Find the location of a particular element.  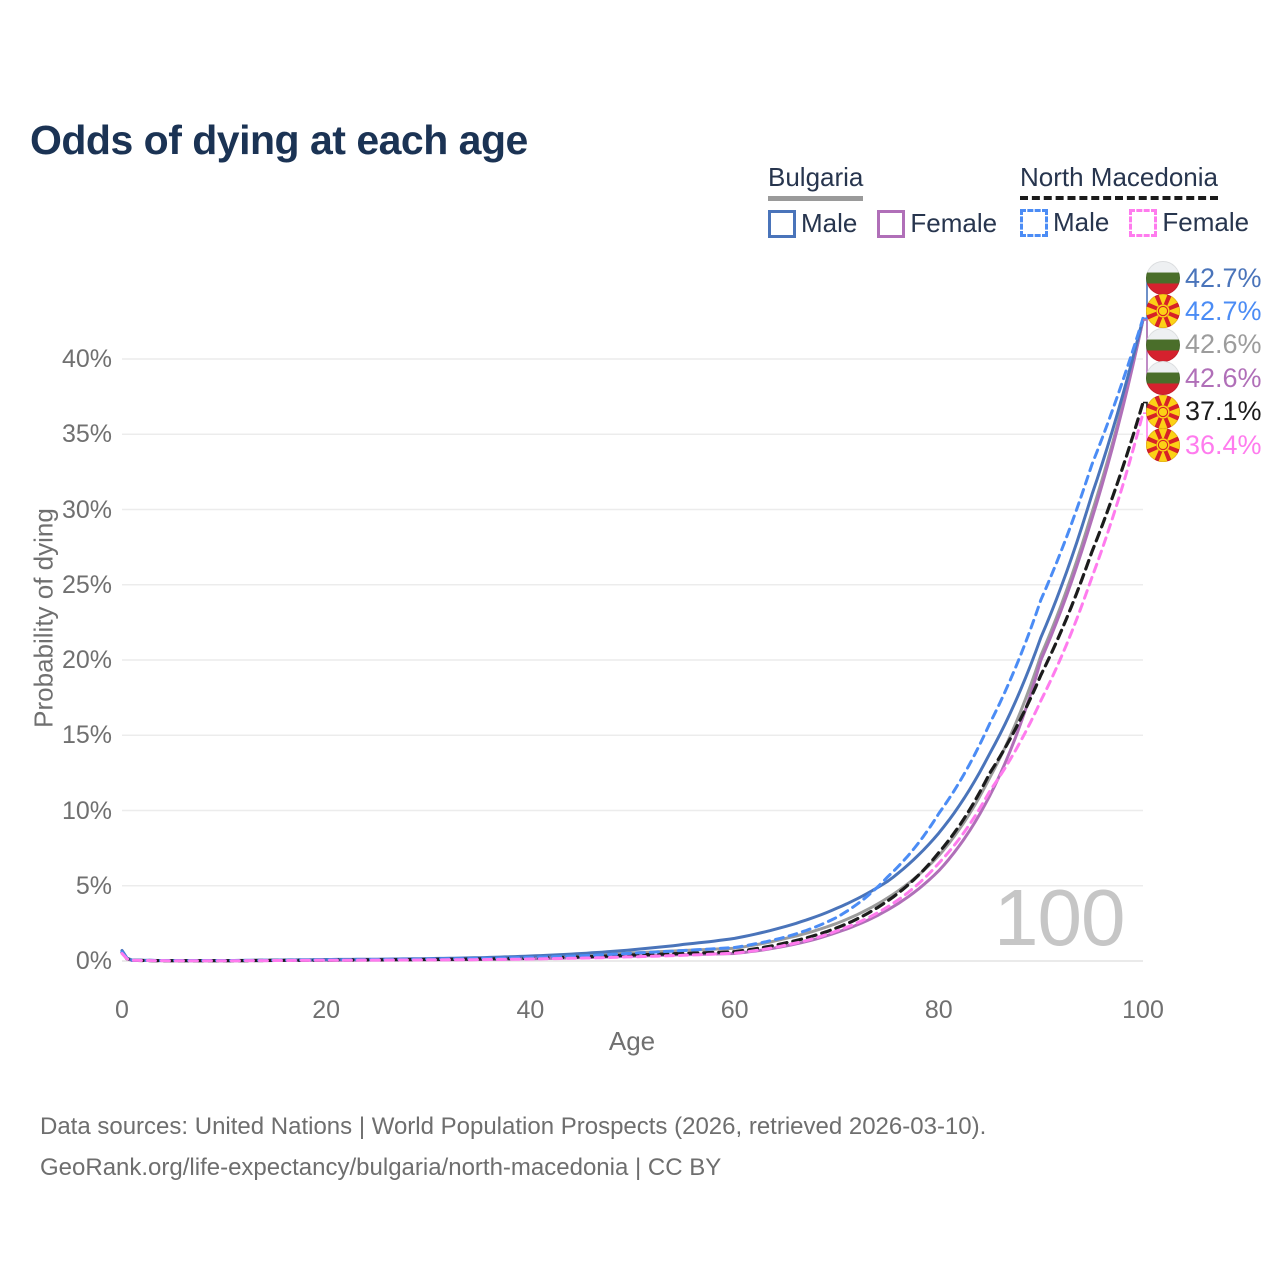

end-label-north-macedonia-total: 37.1% is located at coordinates (1204, 411).